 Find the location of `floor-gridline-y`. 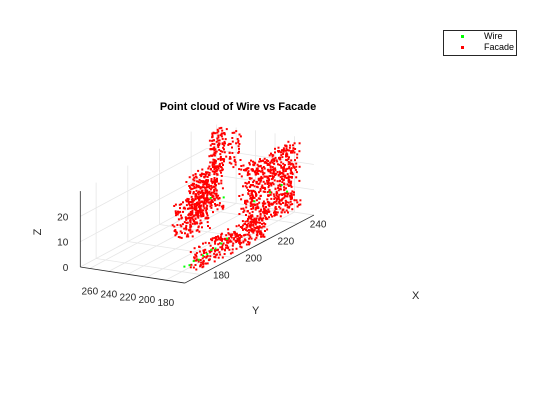

floor-gridline-y is located at coordinates (191, 240).